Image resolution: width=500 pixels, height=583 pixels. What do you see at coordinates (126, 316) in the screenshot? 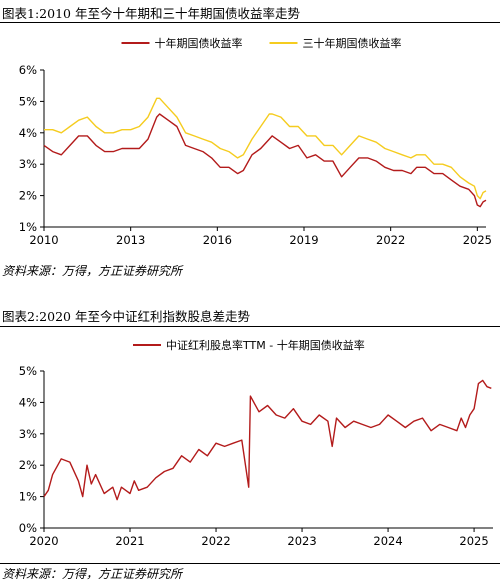
I see `figure-2-title: 图表2:2020 年至今中证红利指数股息差走势` at bounding box center [126, 316].